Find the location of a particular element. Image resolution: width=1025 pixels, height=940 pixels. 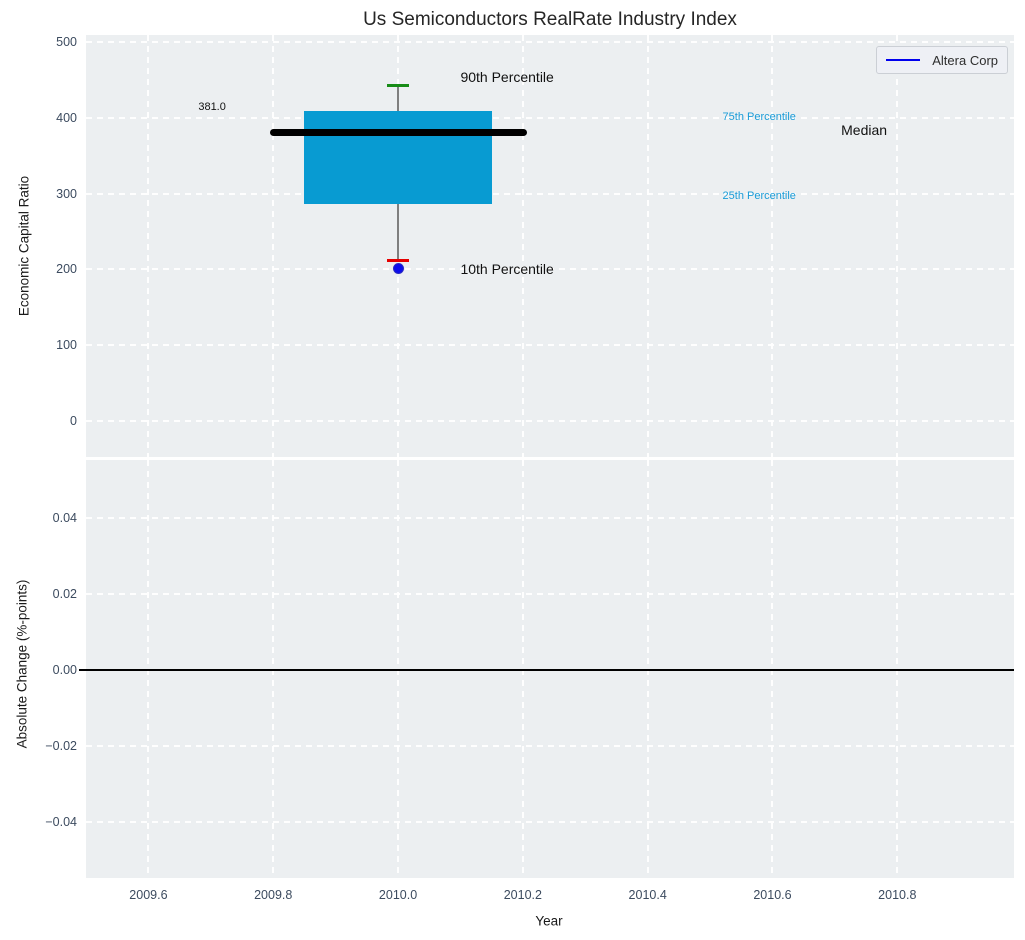

chart-annotation: 25th Percentile is located at coordinates (759, 195).